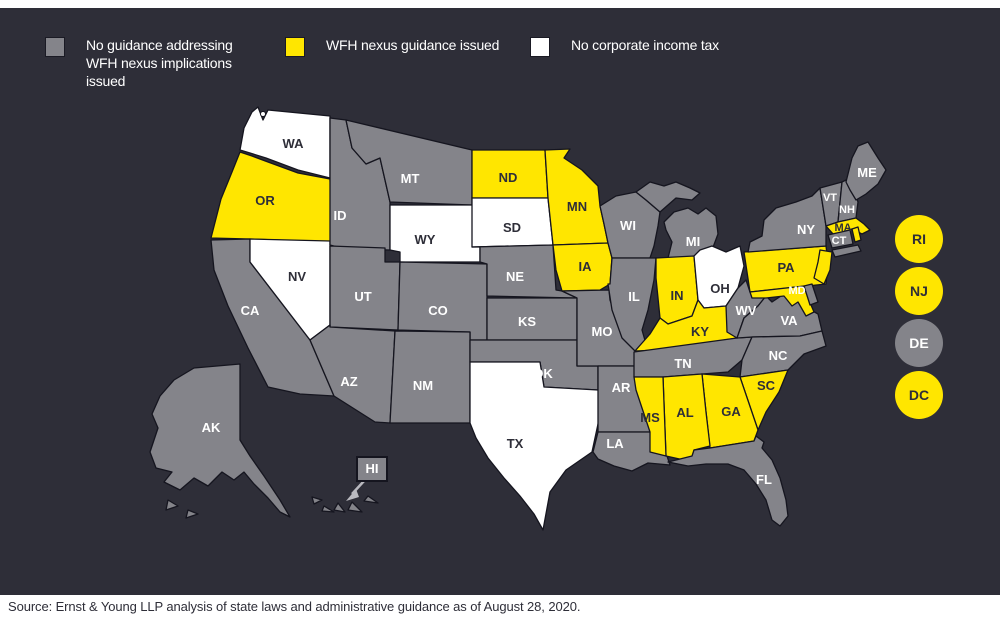 Image resolution: width=1000 pixels, height=625 pixels. I want to click on alaska-islets, so click(182, 509).